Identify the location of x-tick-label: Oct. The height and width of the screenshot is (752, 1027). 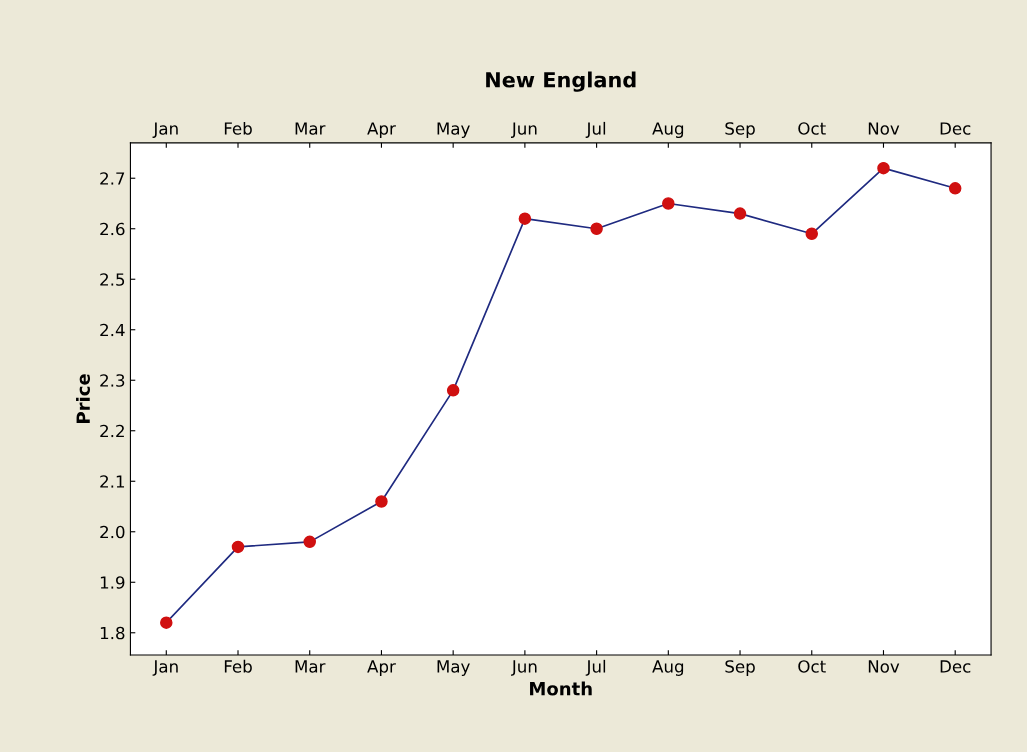
(812, 666).